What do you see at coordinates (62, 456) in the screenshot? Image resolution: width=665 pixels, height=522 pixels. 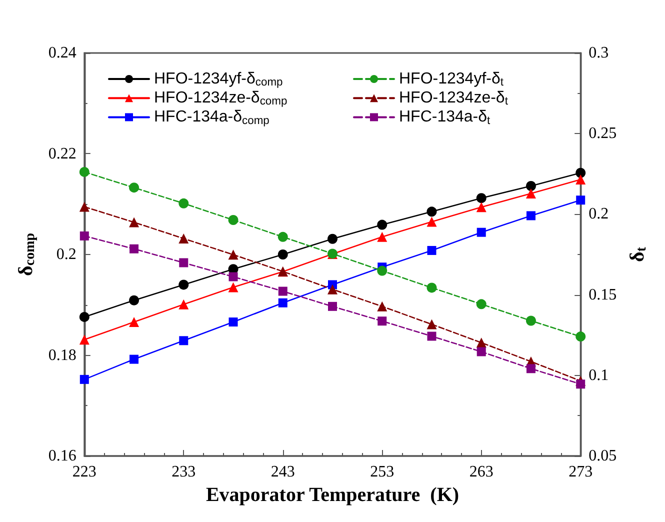 I see `y-tick-label: 0.16` at bounding box center [62, 456].